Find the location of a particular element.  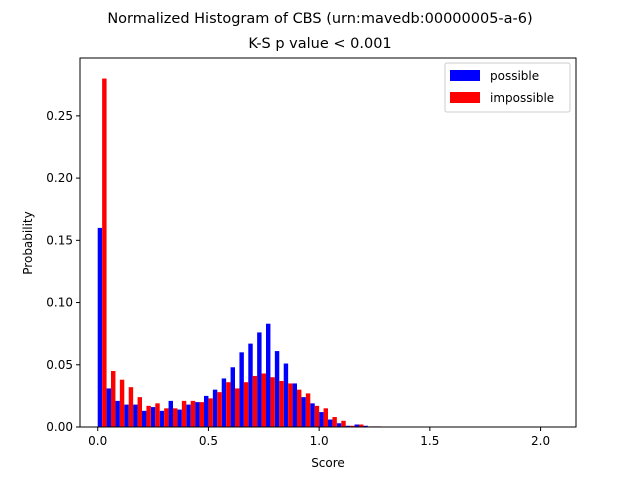

legend-label-possible: possible is located at coordinates (514, 76).